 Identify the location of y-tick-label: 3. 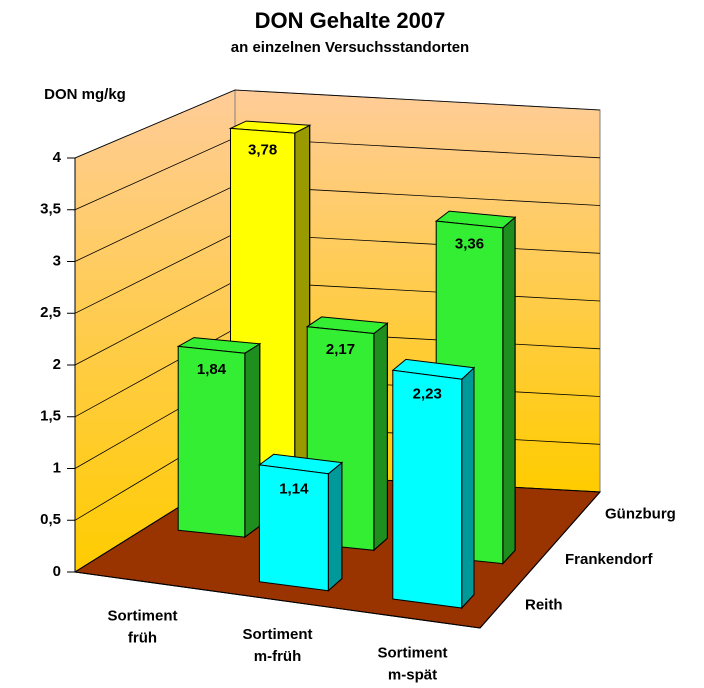
(57, 260).